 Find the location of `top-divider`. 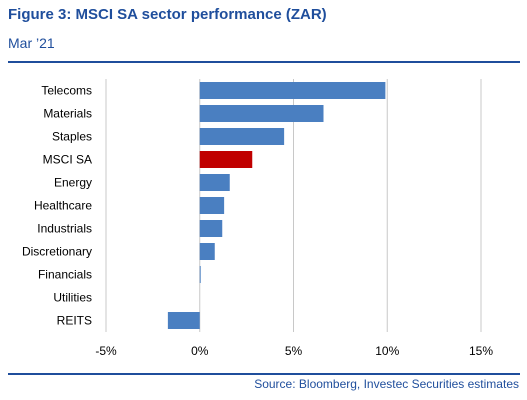

top-divider is located at coordinates (264, 62).